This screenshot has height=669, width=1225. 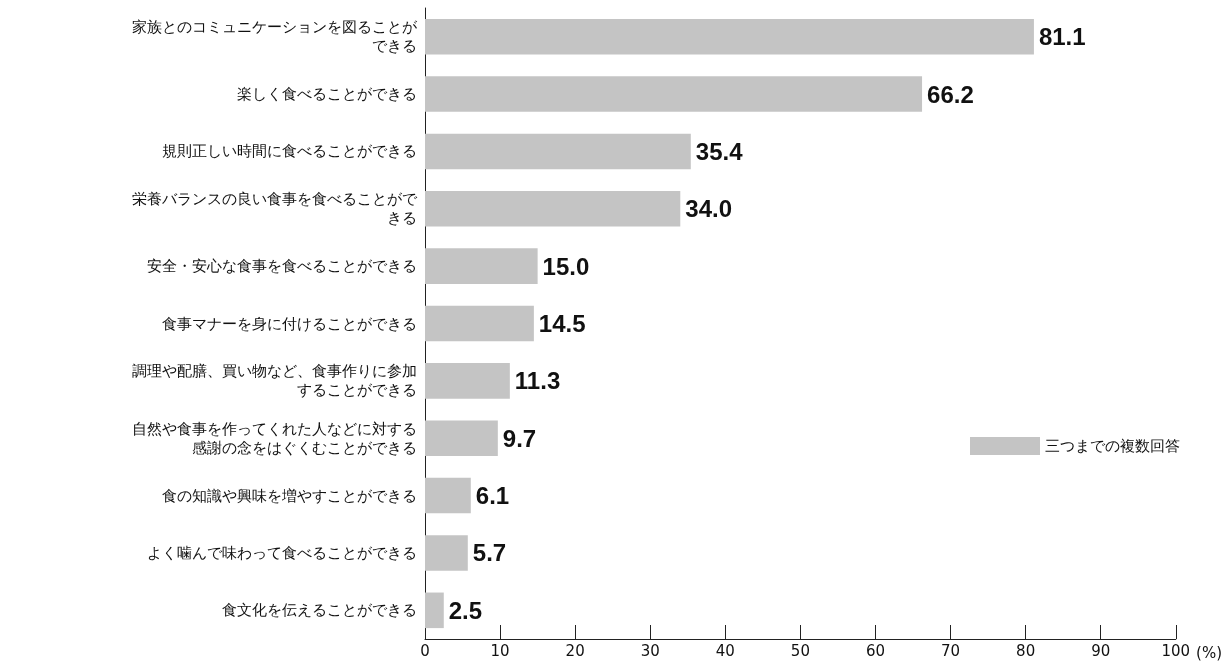 I want to click on y-tick-label: 安全・安心な食事を食べることができる, so click(x=282, y=266).